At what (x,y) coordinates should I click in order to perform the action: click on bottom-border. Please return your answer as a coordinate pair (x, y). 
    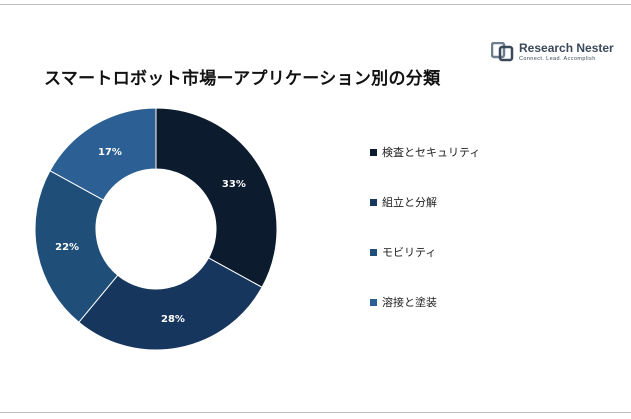
    Looking at the image, I should click on (315, 412).